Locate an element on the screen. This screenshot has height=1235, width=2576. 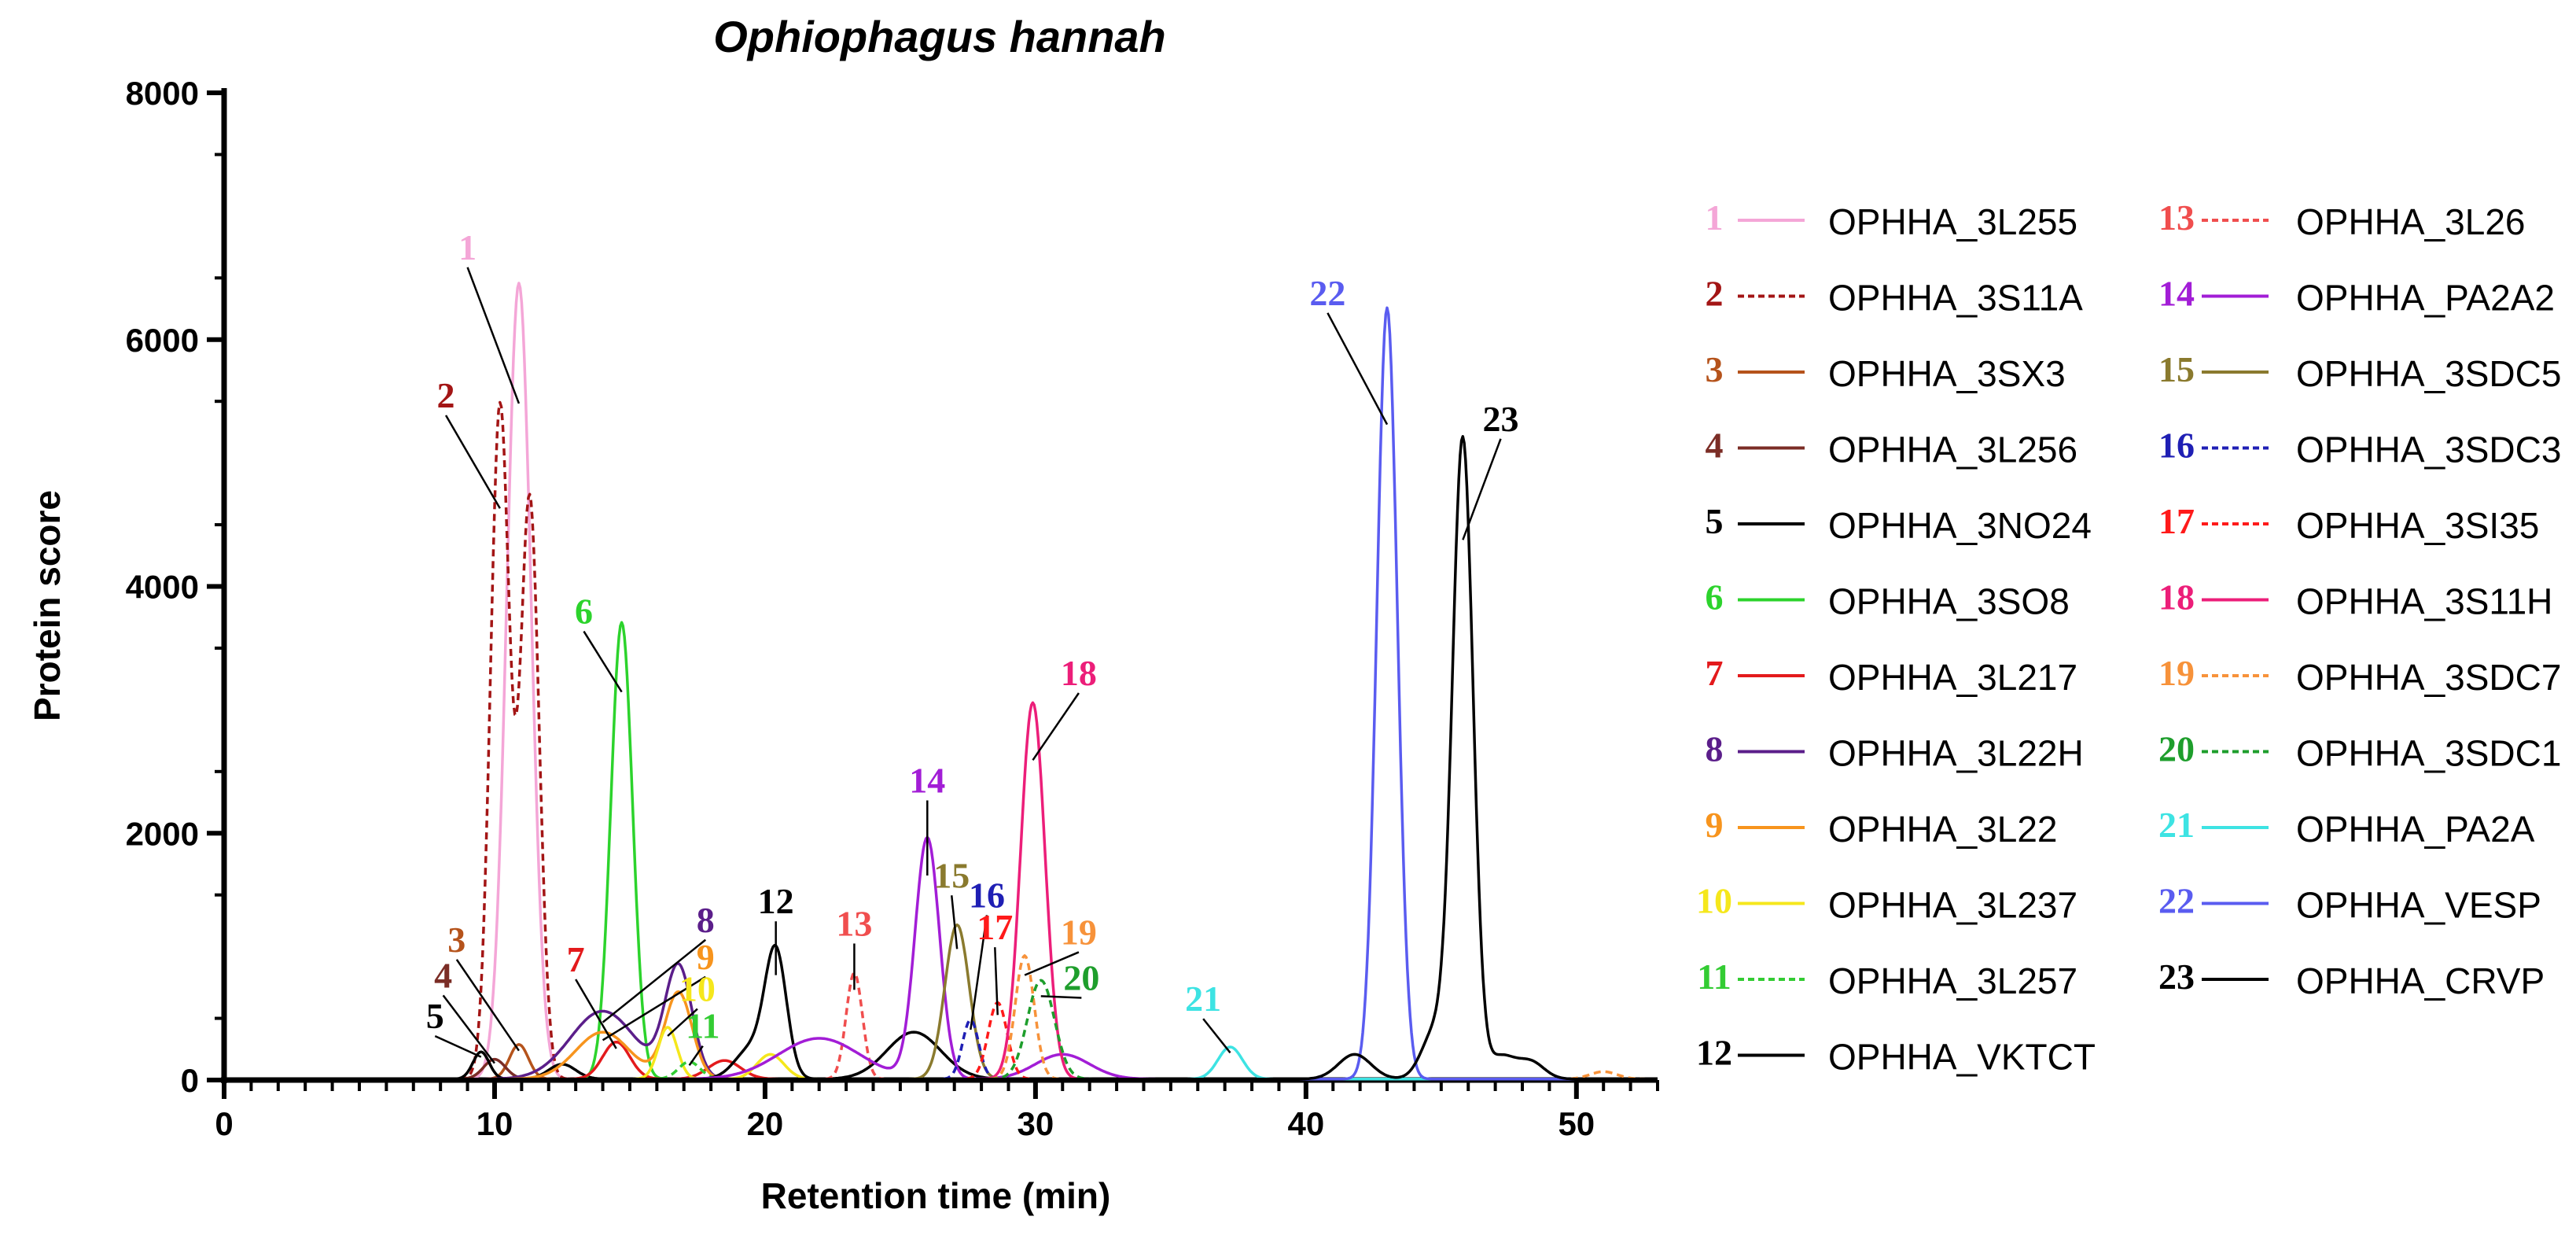
legend-item-9: 9 OPHHA_3L22 is located at coordinates (1882, 828).